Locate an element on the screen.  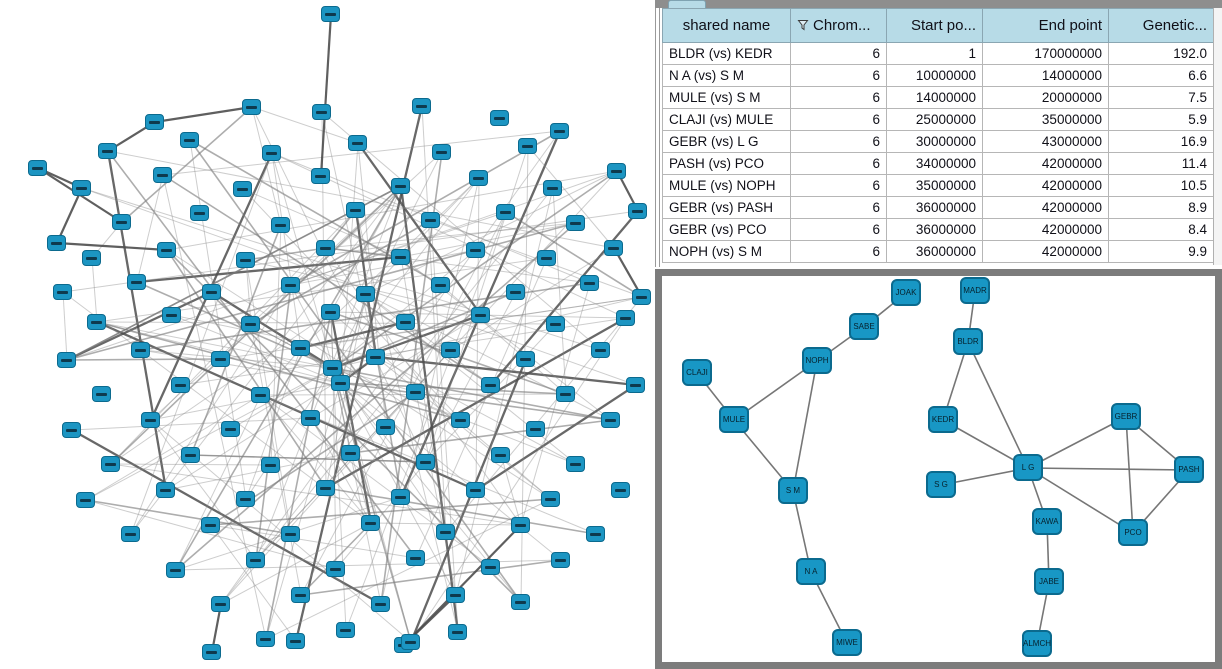
cell-shared-name: BLDR (vs) KEDR is located at coordinates (726, 53).